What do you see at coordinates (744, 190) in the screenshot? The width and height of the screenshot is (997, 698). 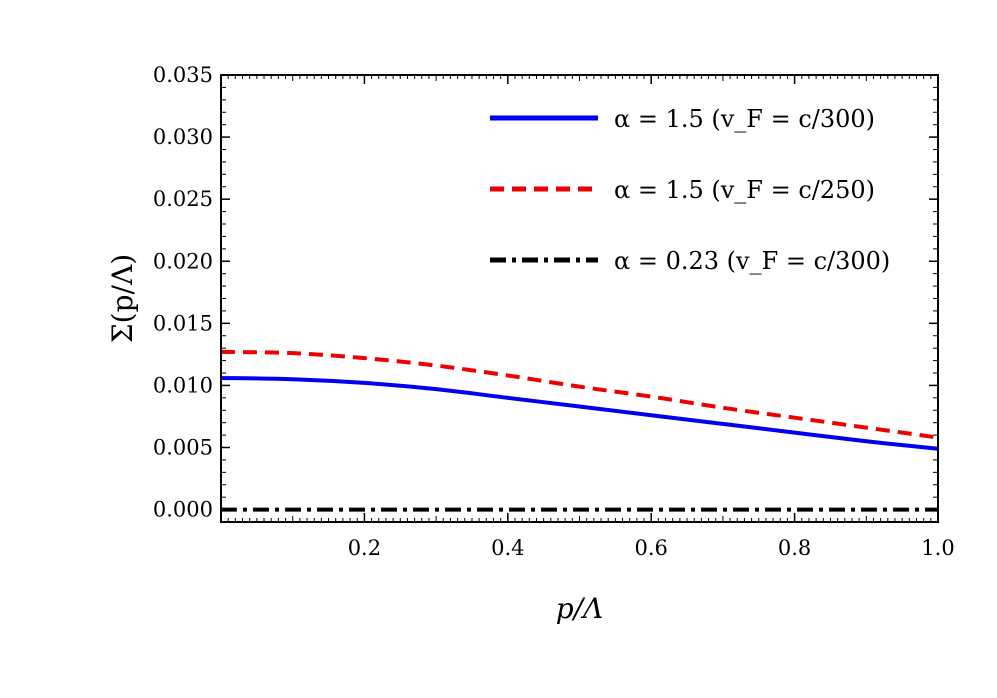 I see `legend-label-2: α = 1.5 (v_F = c/250)` at bounding box center [744, 190].